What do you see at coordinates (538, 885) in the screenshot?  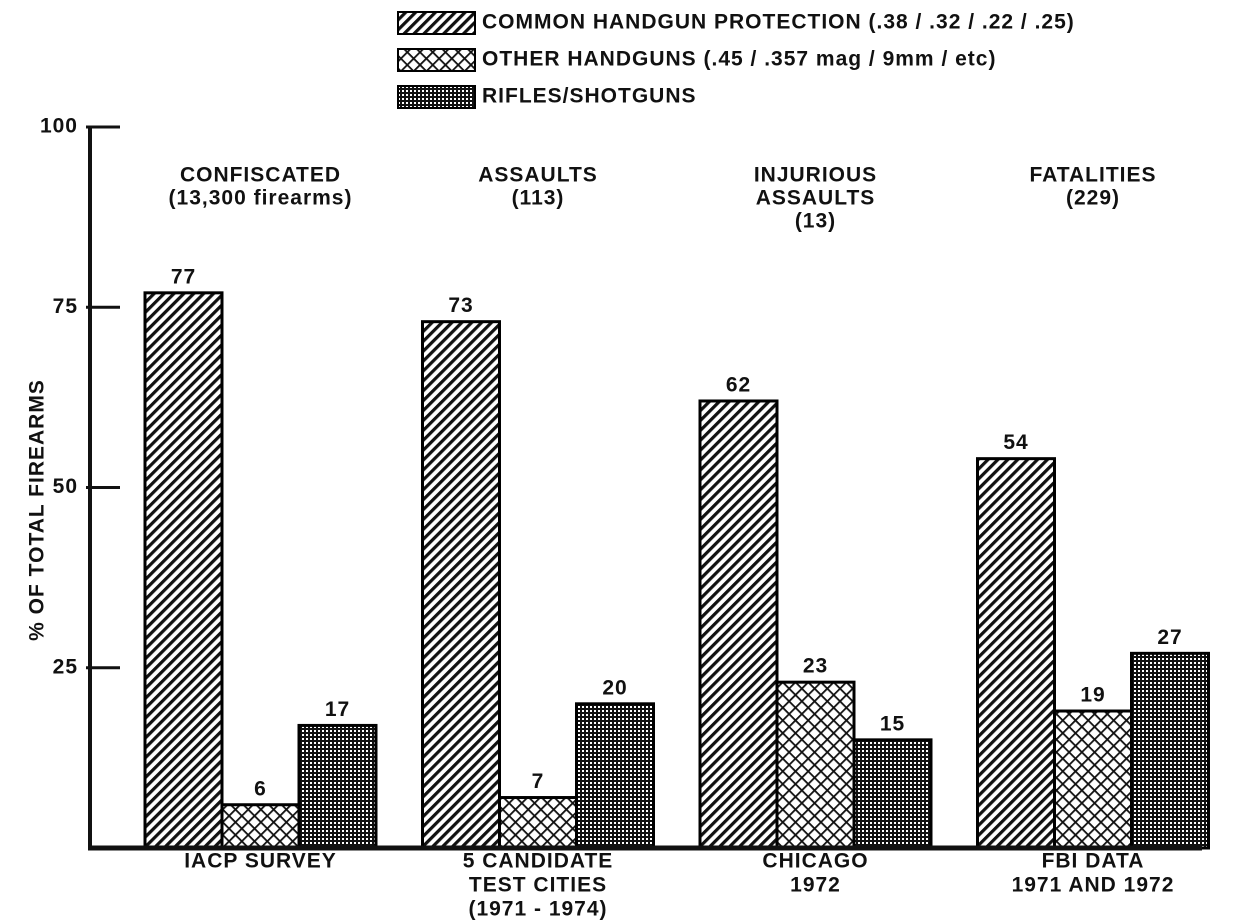 I see `x-tick-label: TEST CITIES` at bounding box center [538, 885].